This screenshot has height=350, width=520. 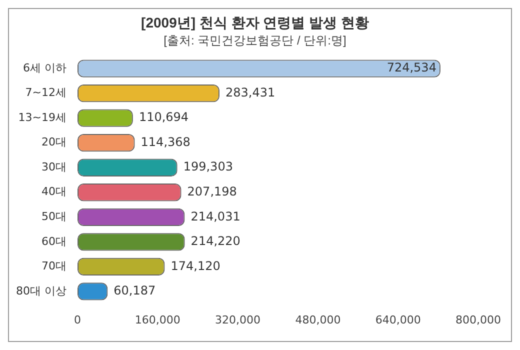 I want to click on x-tick-label: 480,000, so click(x=318, y=319).